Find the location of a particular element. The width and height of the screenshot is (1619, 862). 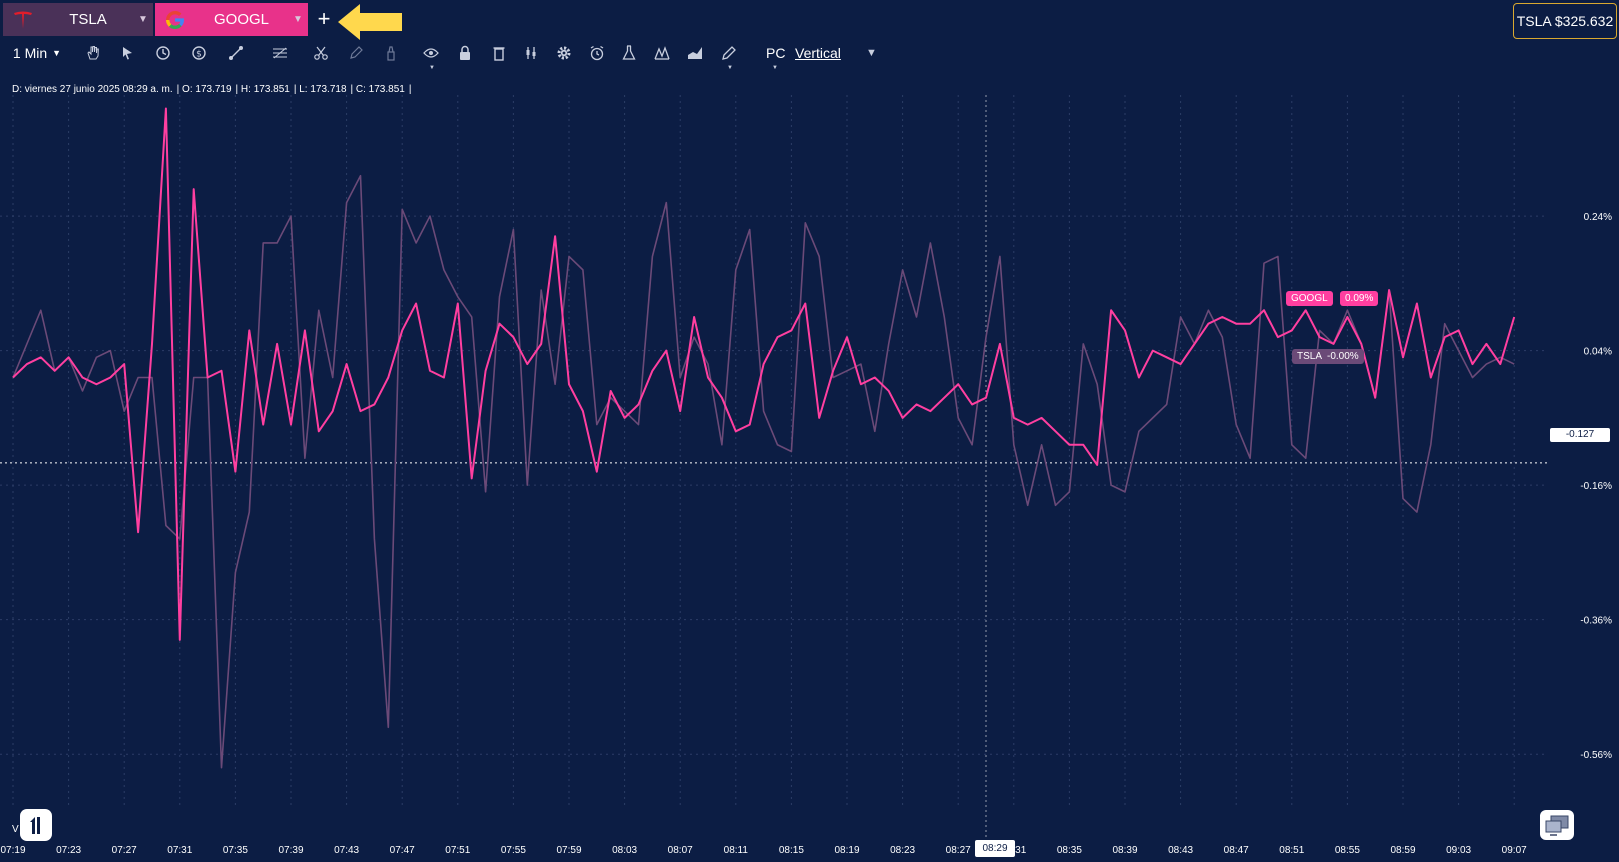

y-tick-label: -0.16% is located at coordinates (1596, 486).